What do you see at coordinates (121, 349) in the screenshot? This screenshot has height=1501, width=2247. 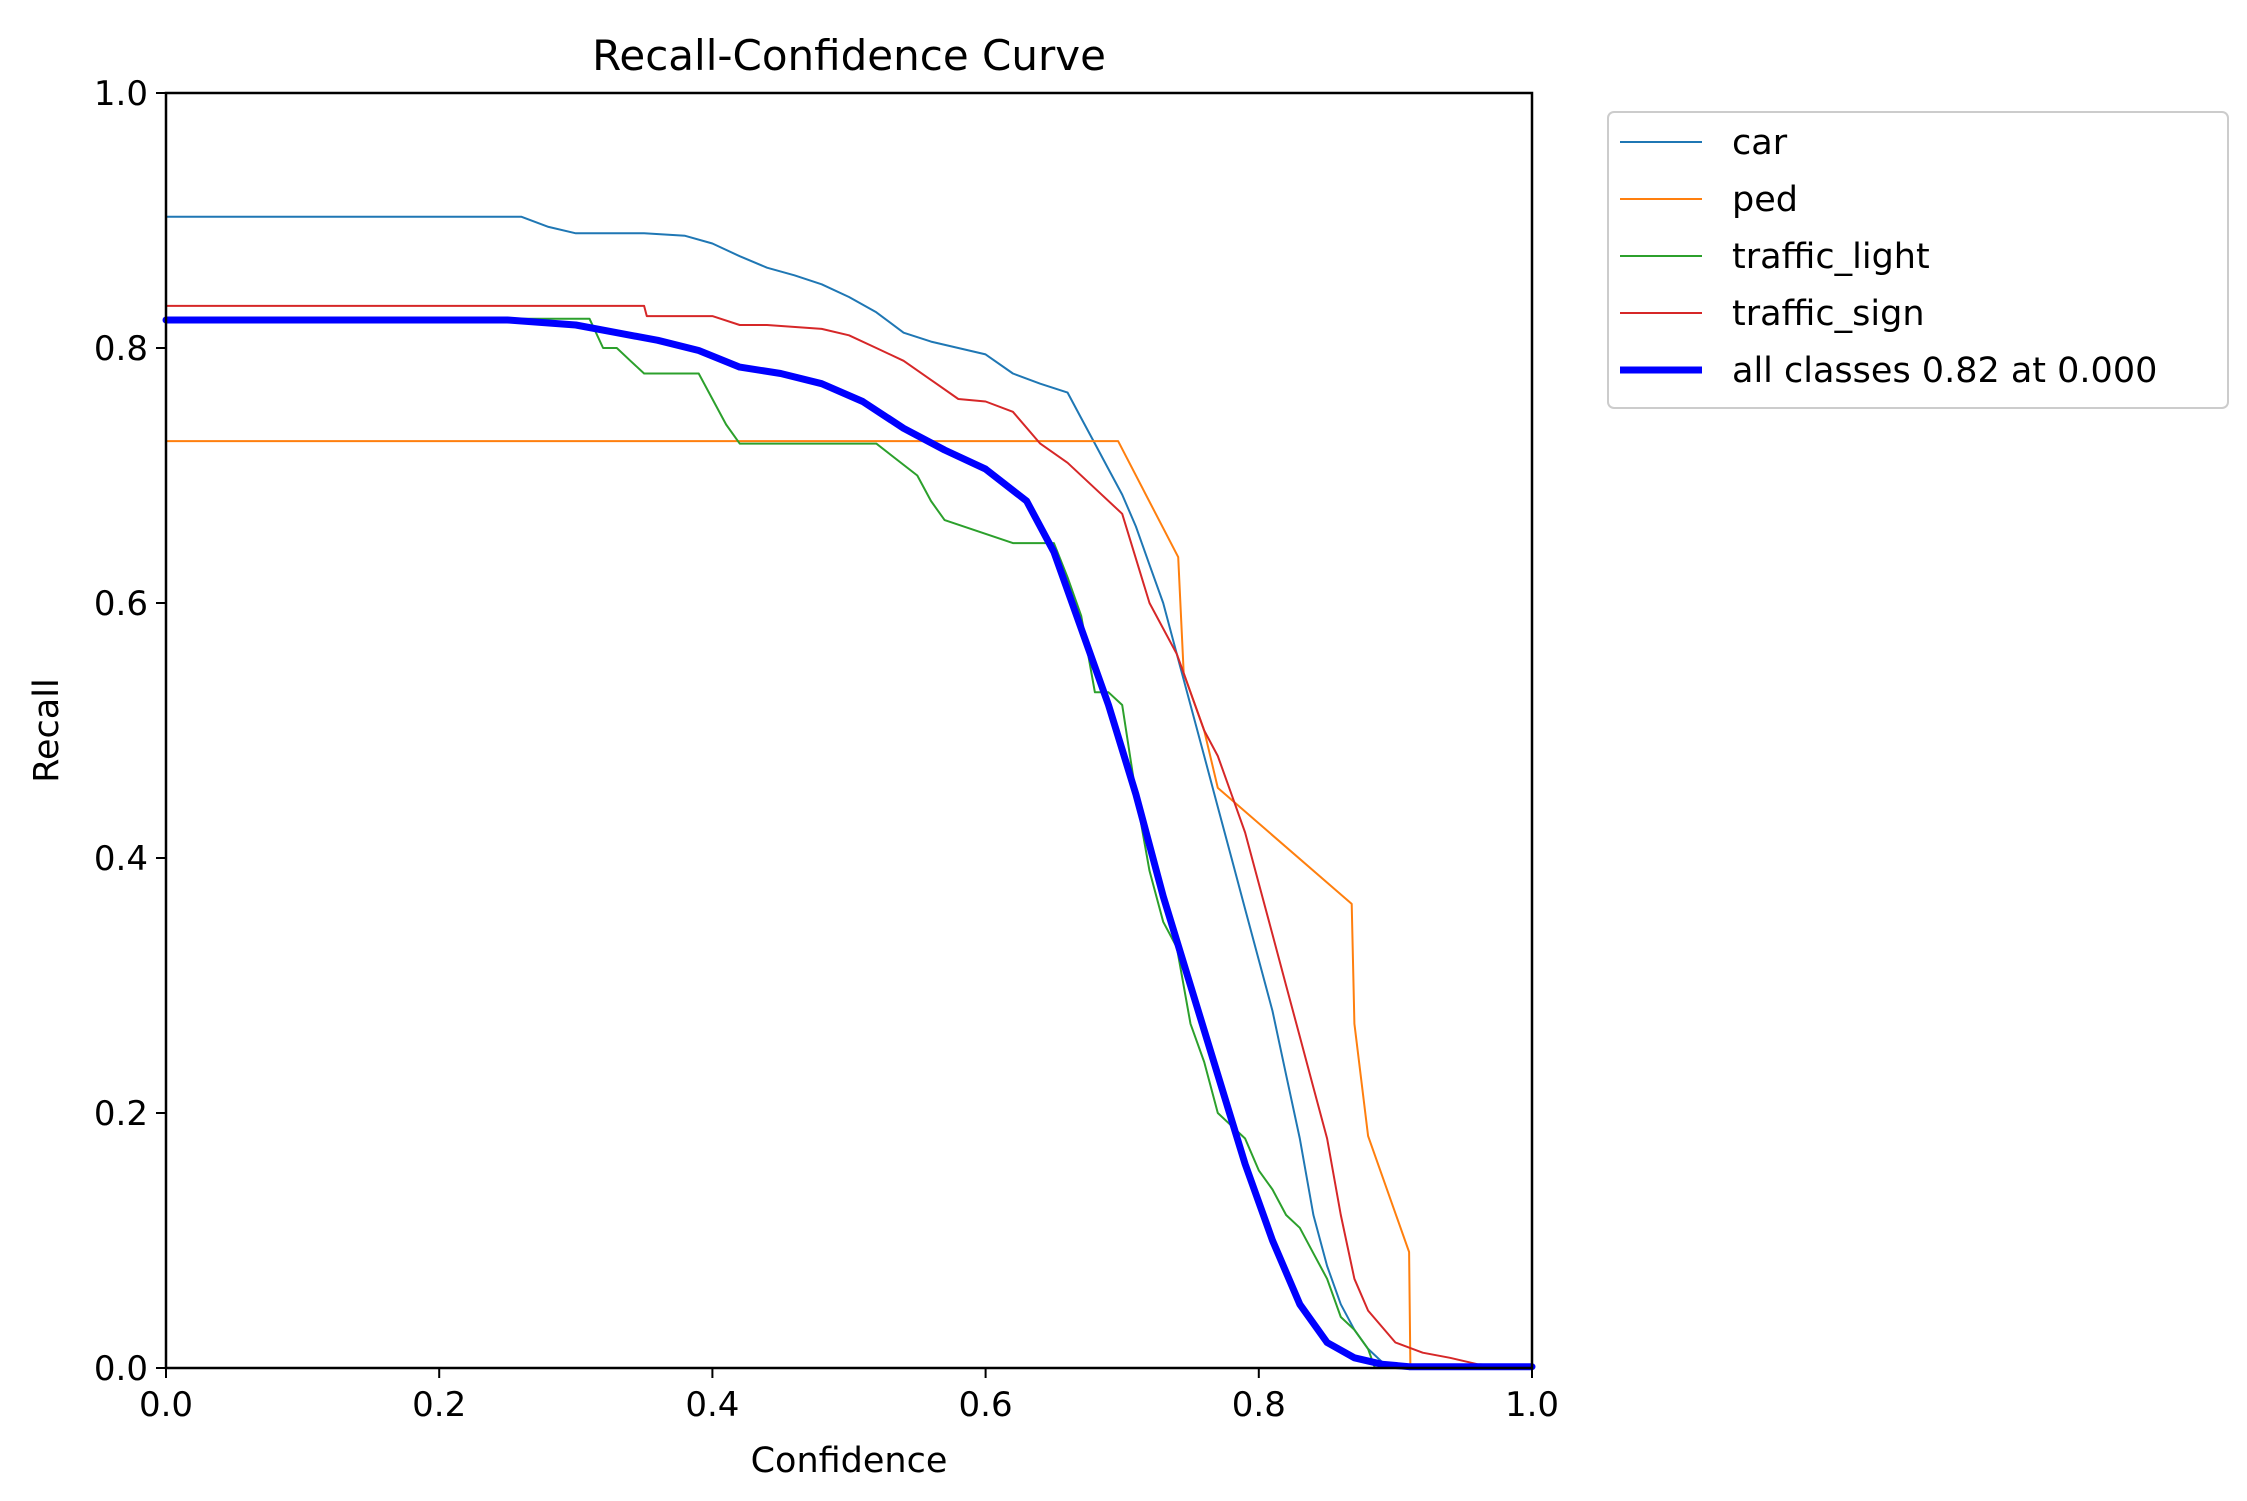 I see `y-tick-label: 0.8` at bounding box center [121, 349].